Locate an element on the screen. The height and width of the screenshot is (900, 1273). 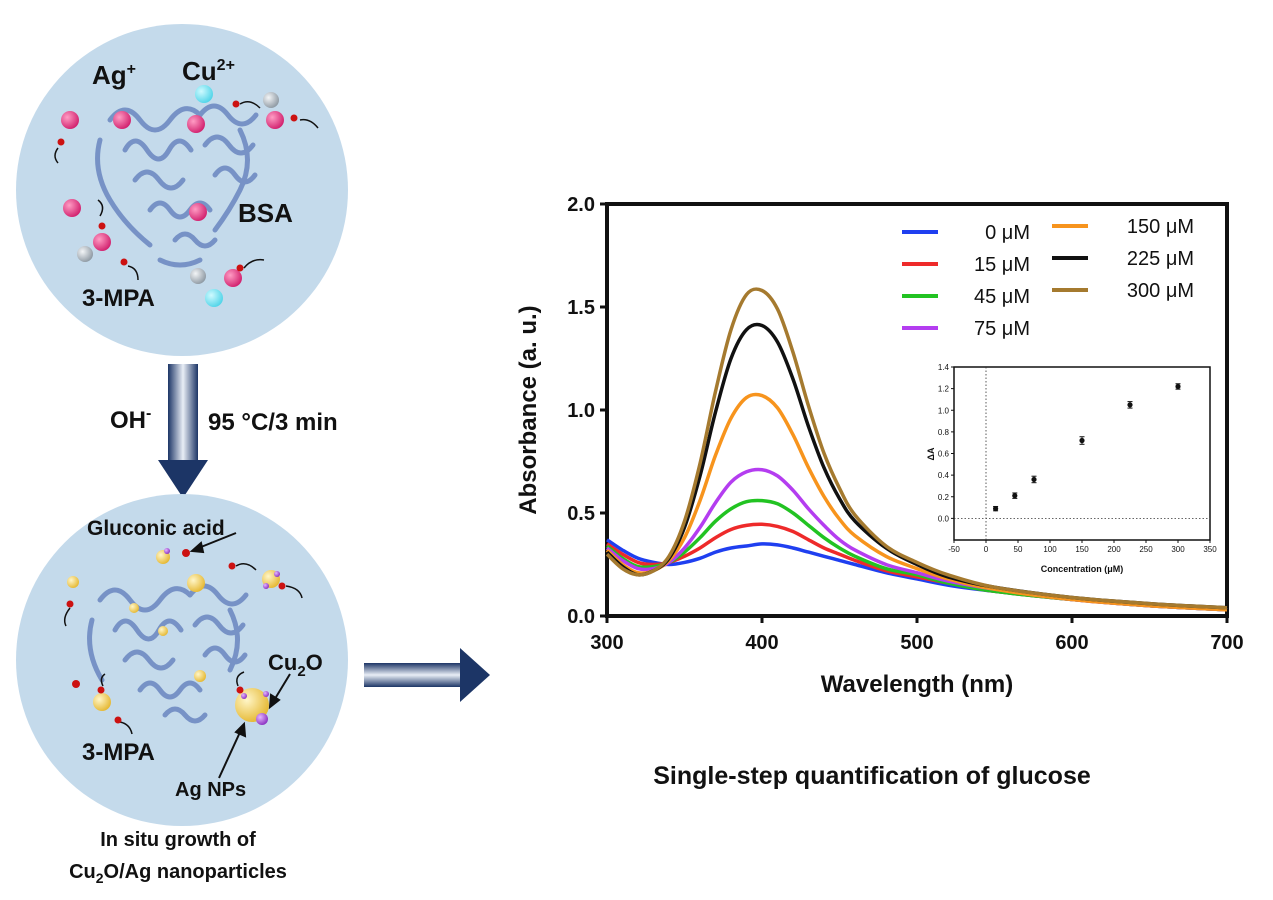
bsa-label: BSA is located at coordinates (265, 213).